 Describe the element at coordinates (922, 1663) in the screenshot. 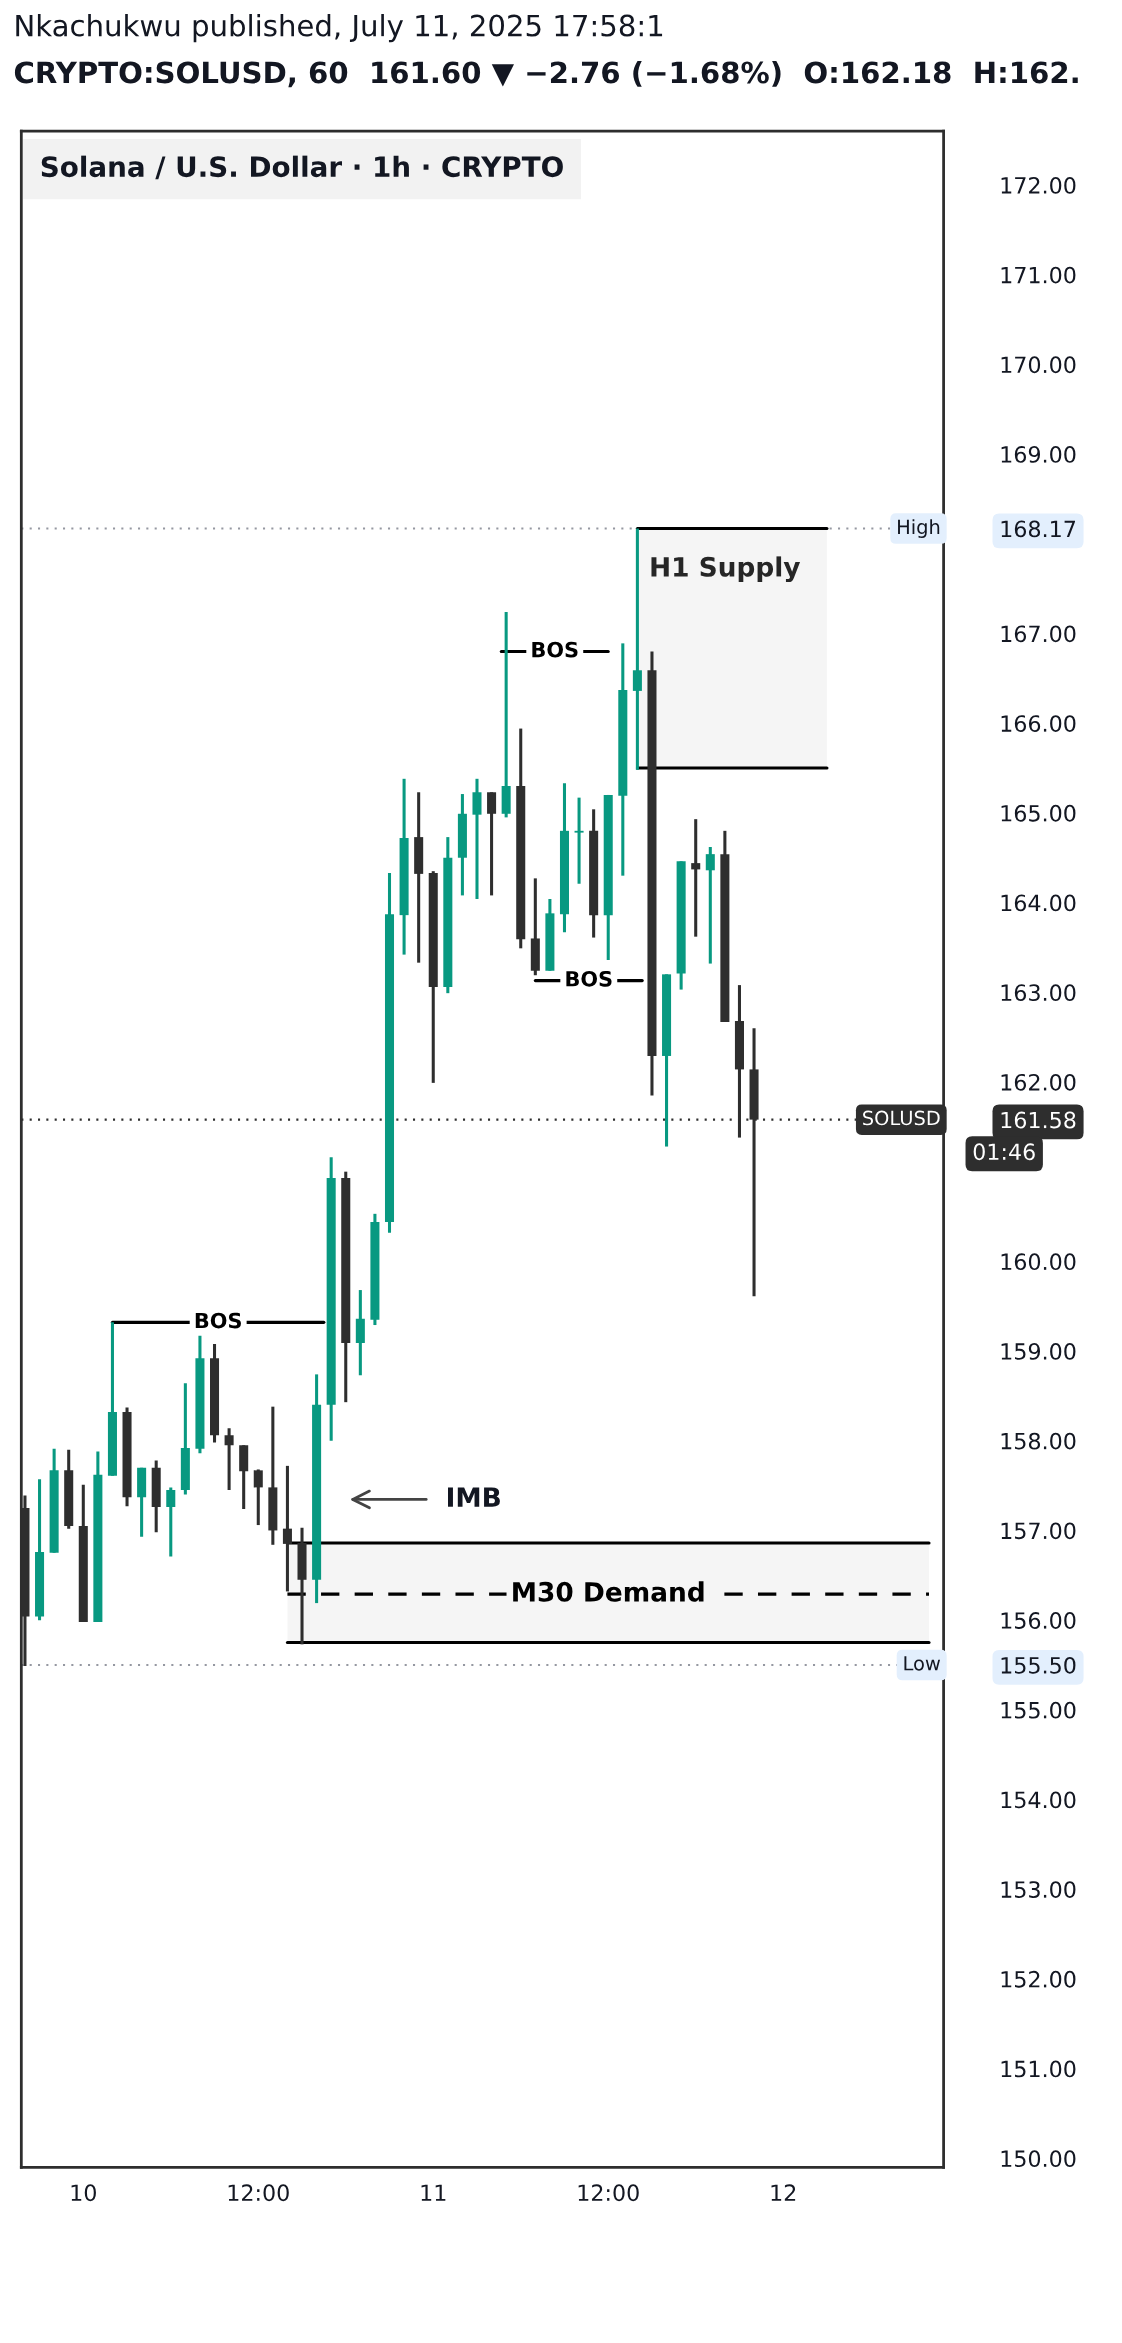

I see `ref-line-label: Low` at that location.